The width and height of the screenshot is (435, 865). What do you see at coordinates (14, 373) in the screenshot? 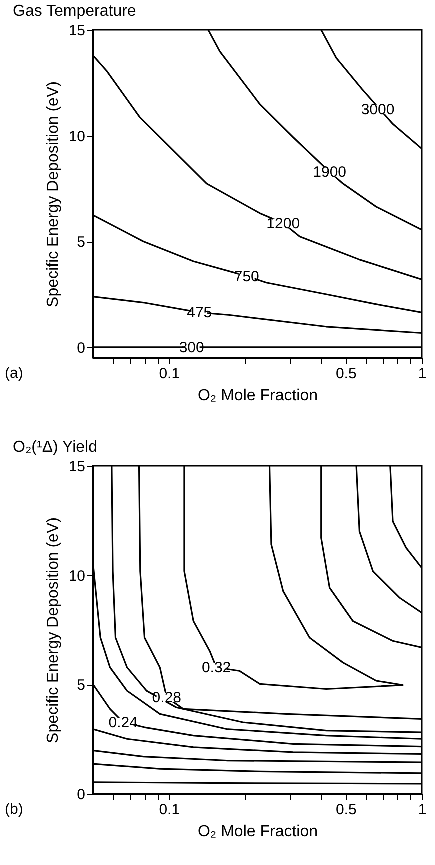
I see `text: (a)` at bounding box center [14, 373].